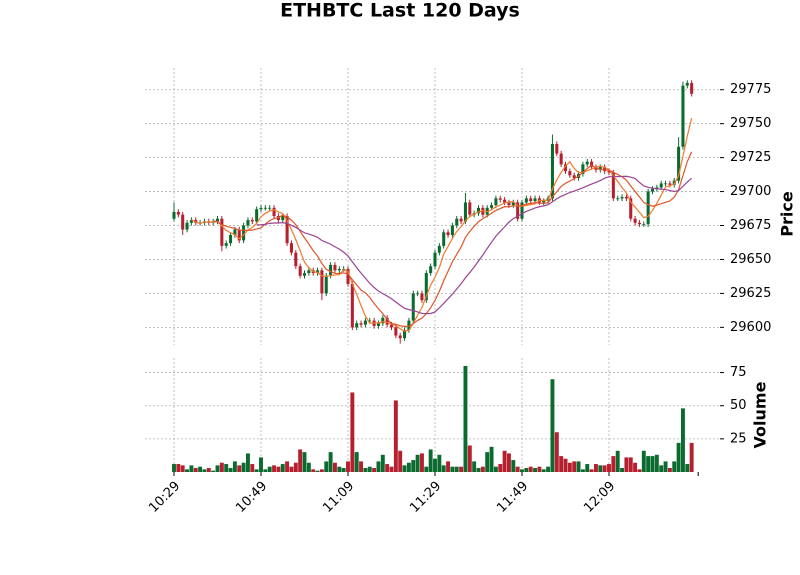 The width and height of the screenshot is (800, 575). What do you see at coordinates (750, 89) in the screenshot?
I see `y-tick-label: 29775` at bounding box center [750, 89].